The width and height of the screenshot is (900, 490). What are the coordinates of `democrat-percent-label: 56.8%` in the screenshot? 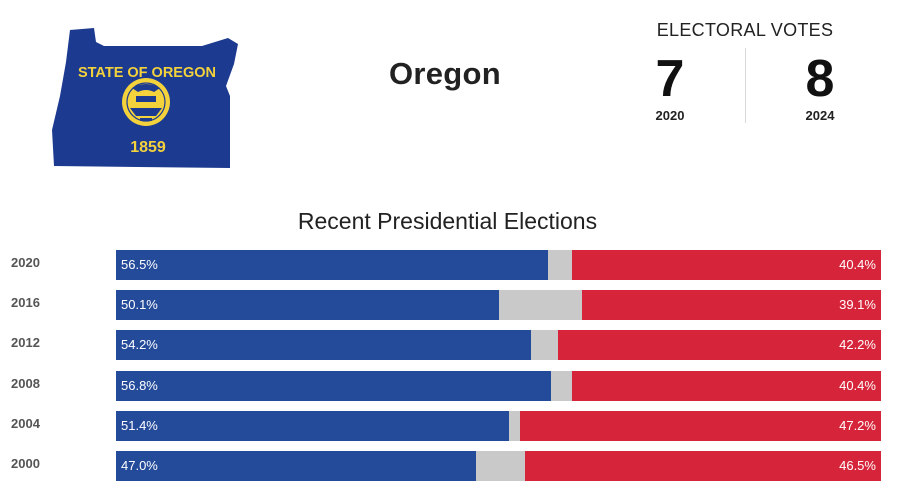 It's located at (139, 385).